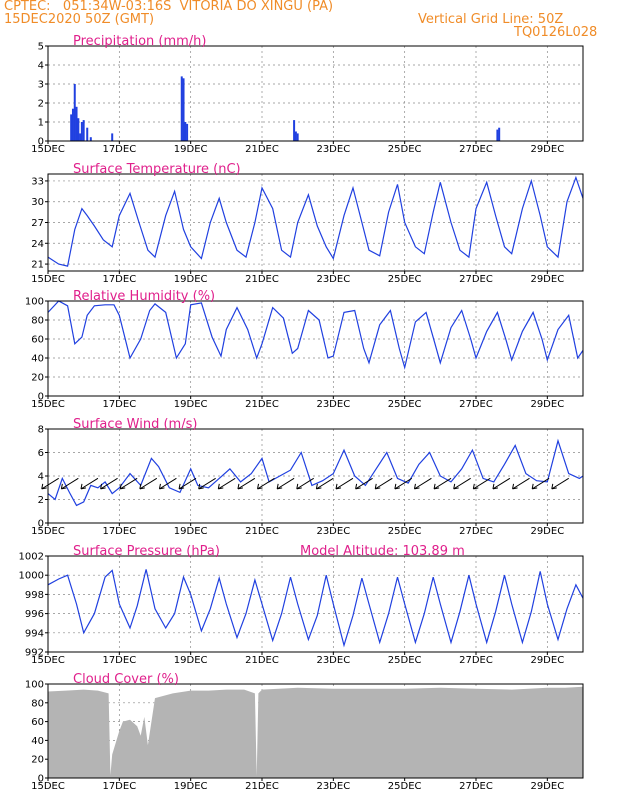 This screenshot has width=618, height=800. What do you see at coordinates (37, 703) in the screenshot?
I see `y-tick-label: 80` at bounding box center [37, 703].